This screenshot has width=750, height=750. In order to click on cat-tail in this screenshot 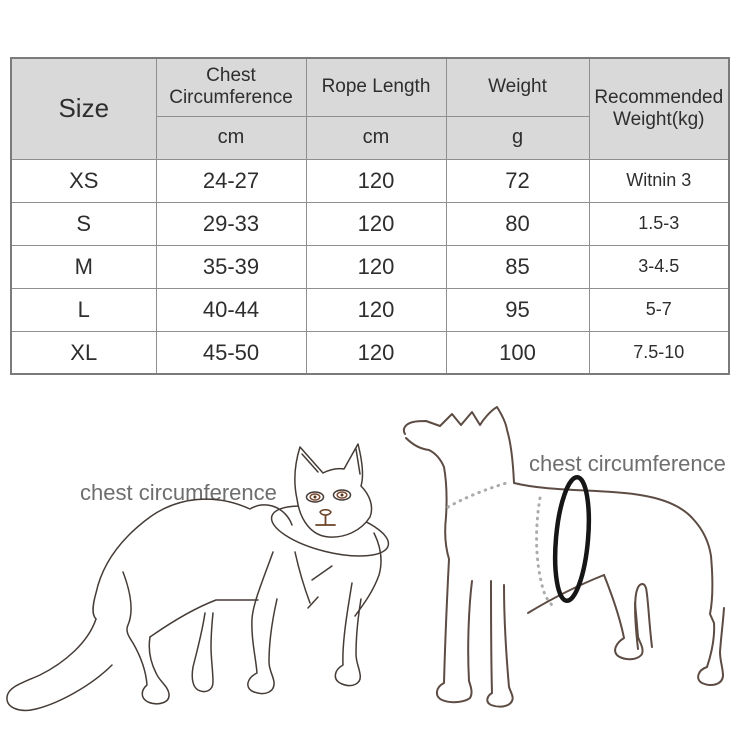, I will do `click(59, 665)`.